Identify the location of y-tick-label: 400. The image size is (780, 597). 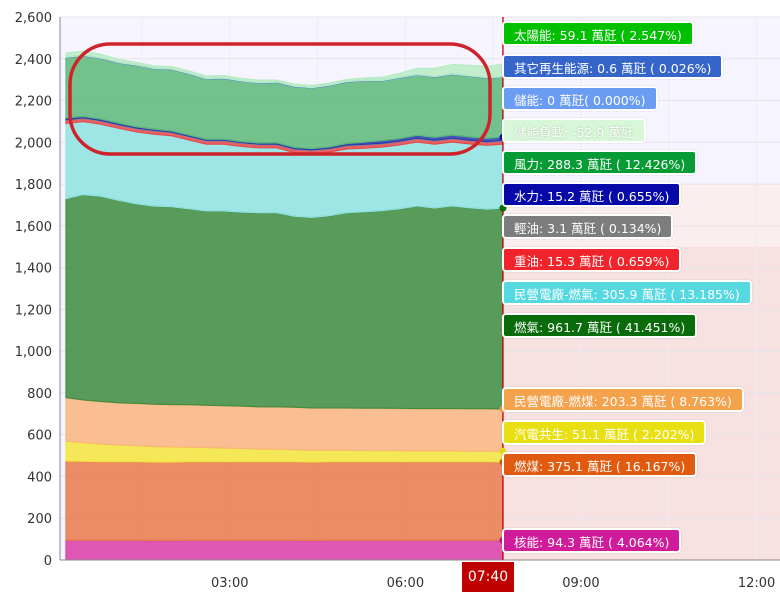
(39, 477).